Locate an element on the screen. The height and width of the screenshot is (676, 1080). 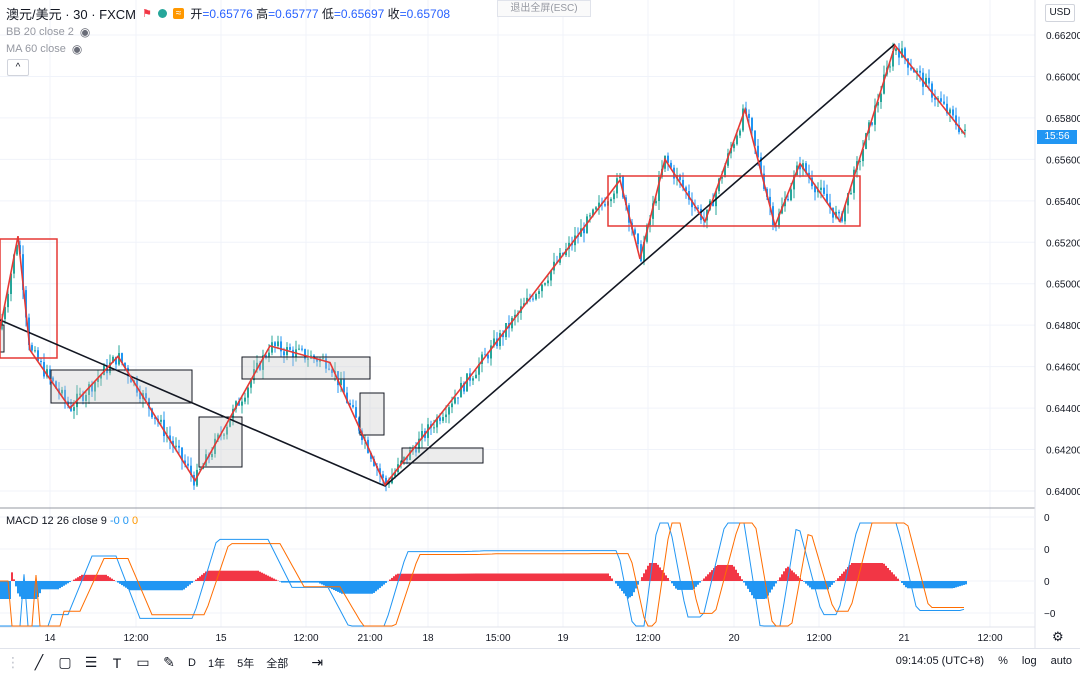
line-tool-icon: ╱ is located at coordinates (39, 662).